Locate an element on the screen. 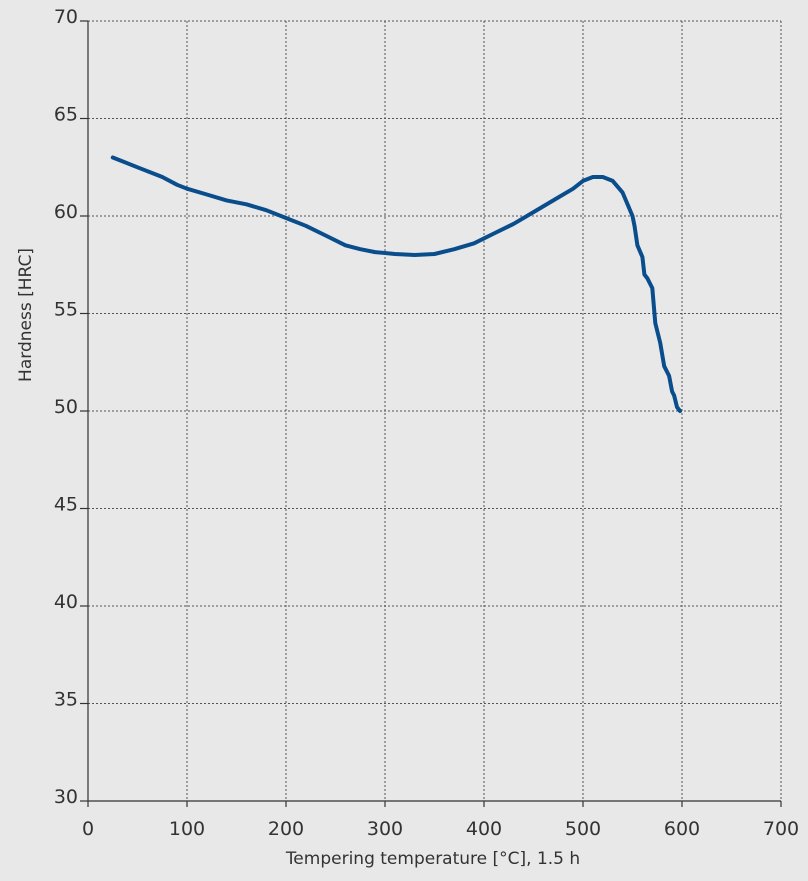  y-tick-label-70: 70 is located at coordinates (66, 17).